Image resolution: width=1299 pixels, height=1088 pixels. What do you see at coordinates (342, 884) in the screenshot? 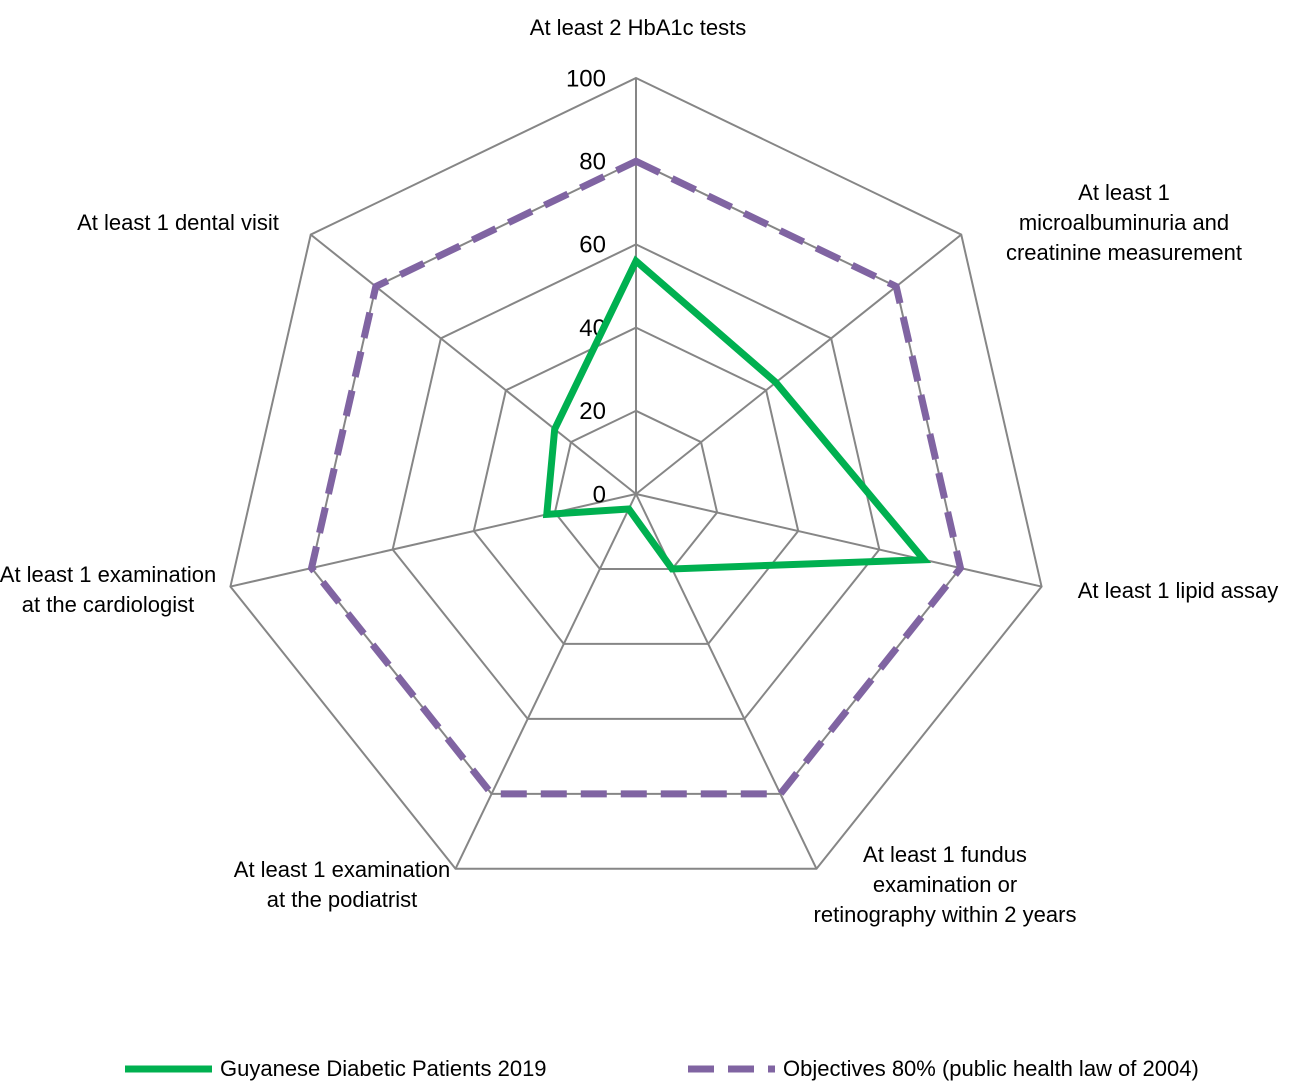
I see `category-label: At least 1 examination at the podiatrist` at bounding box center [342, 884].